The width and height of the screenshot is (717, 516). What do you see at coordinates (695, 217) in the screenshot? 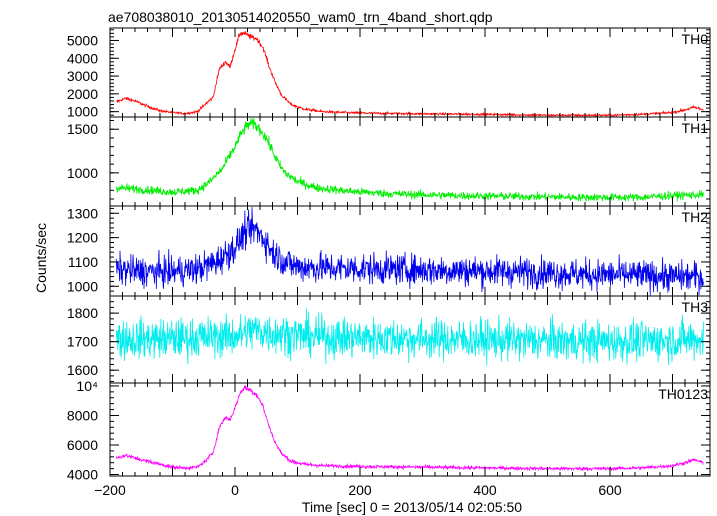
I see `panel-label-th2: TH2` at bounding box center [695, 217].